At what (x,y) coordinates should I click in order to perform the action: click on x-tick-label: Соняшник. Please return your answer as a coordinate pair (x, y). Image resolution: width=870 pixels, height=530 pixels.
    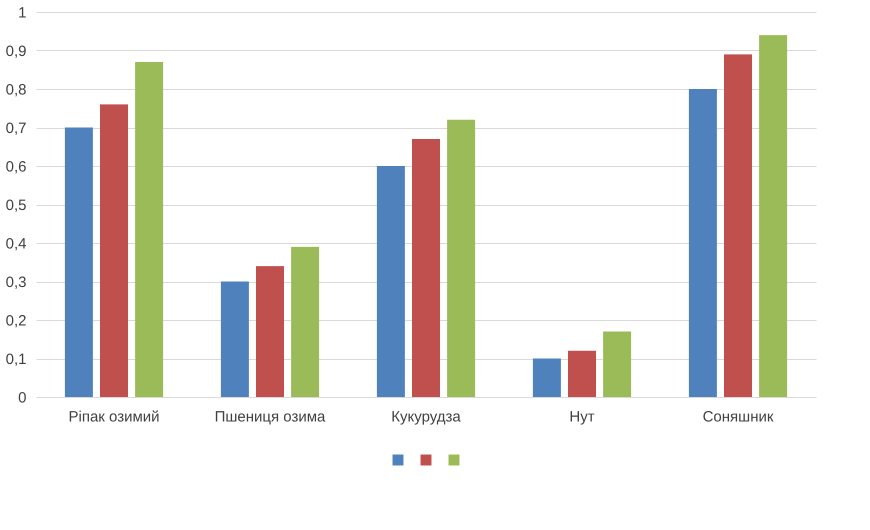
    Looking at the image, I should click on (738, 417).